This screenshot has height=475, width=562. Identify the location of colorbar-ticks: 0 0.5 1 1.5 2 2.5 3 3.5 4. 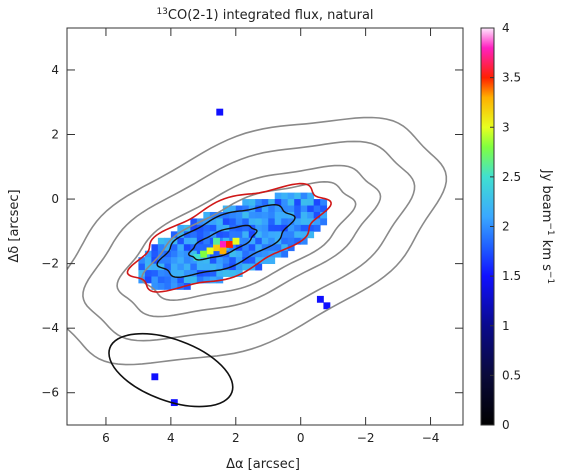
(505, 226).